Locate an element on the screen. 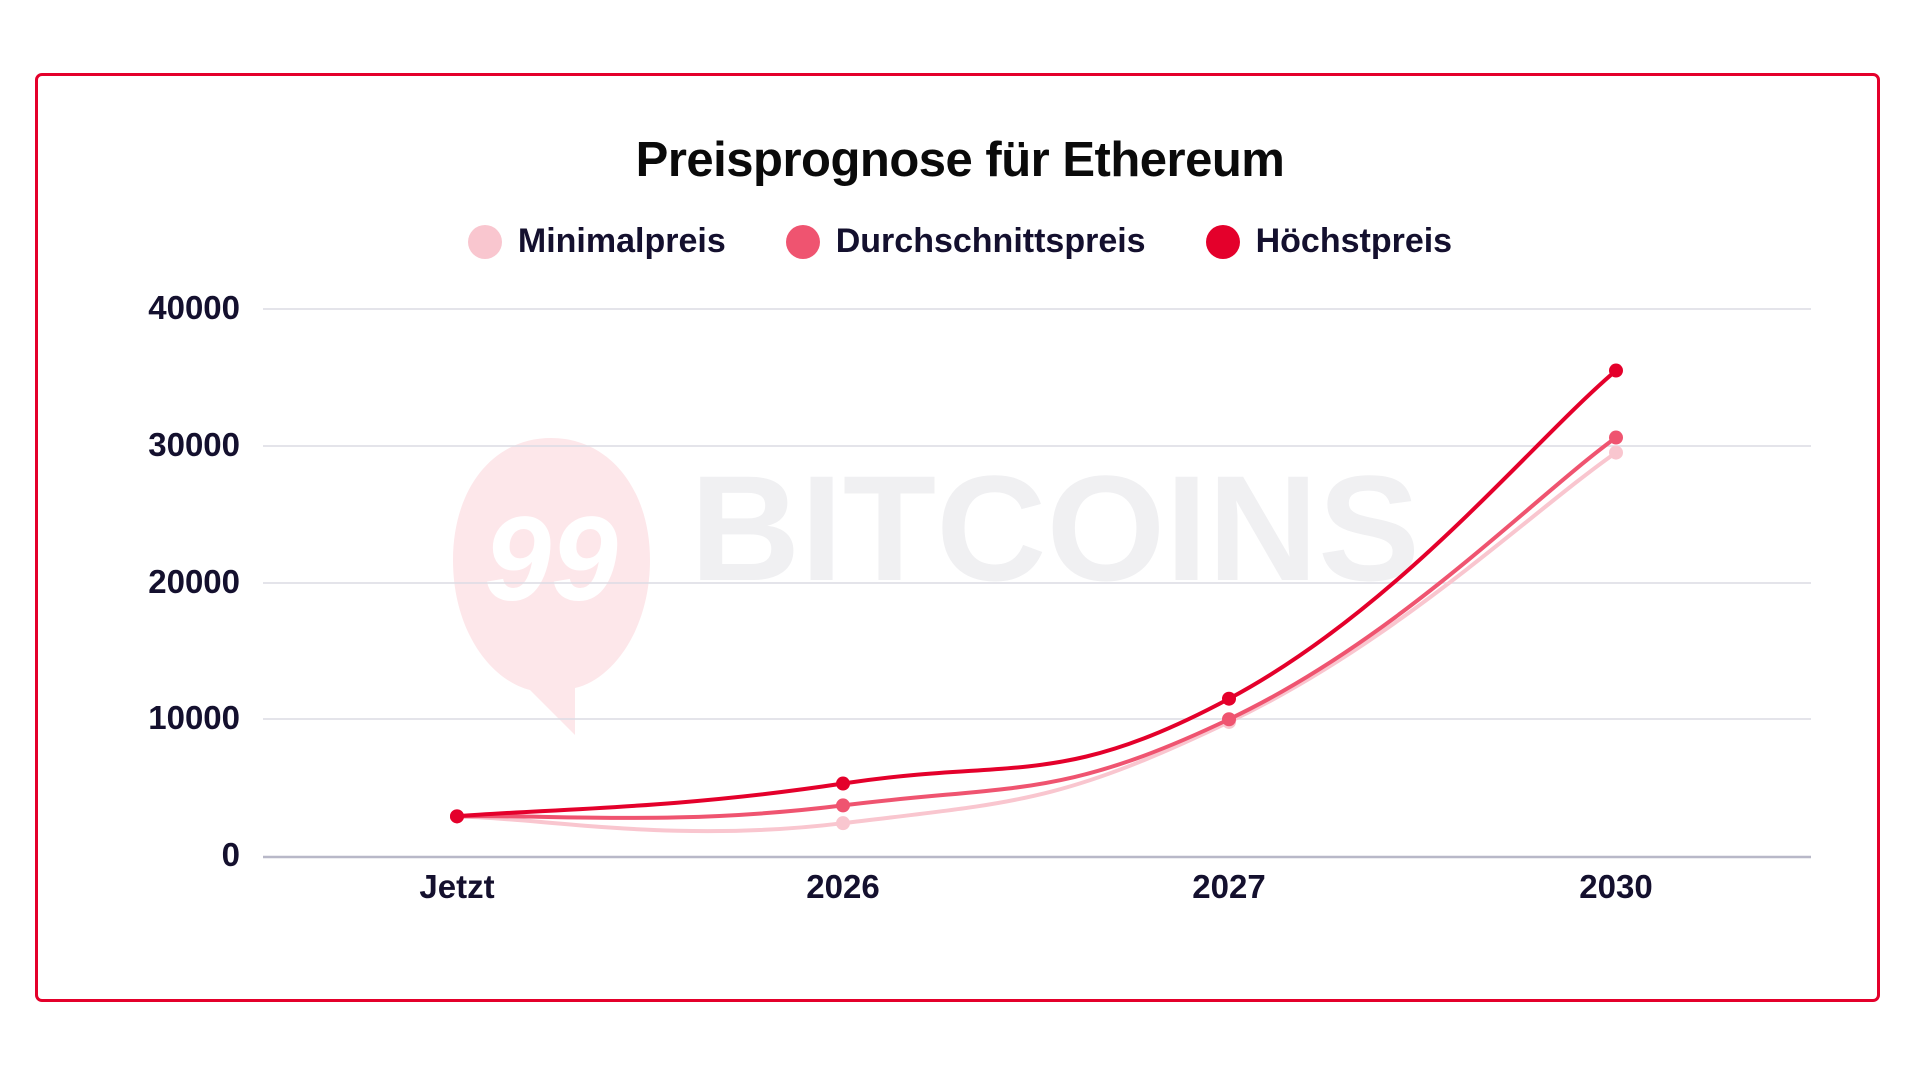 This screenshot has width=1920, height=1080. legend-label: Minimalpreis is located at coordinates (621, 241).